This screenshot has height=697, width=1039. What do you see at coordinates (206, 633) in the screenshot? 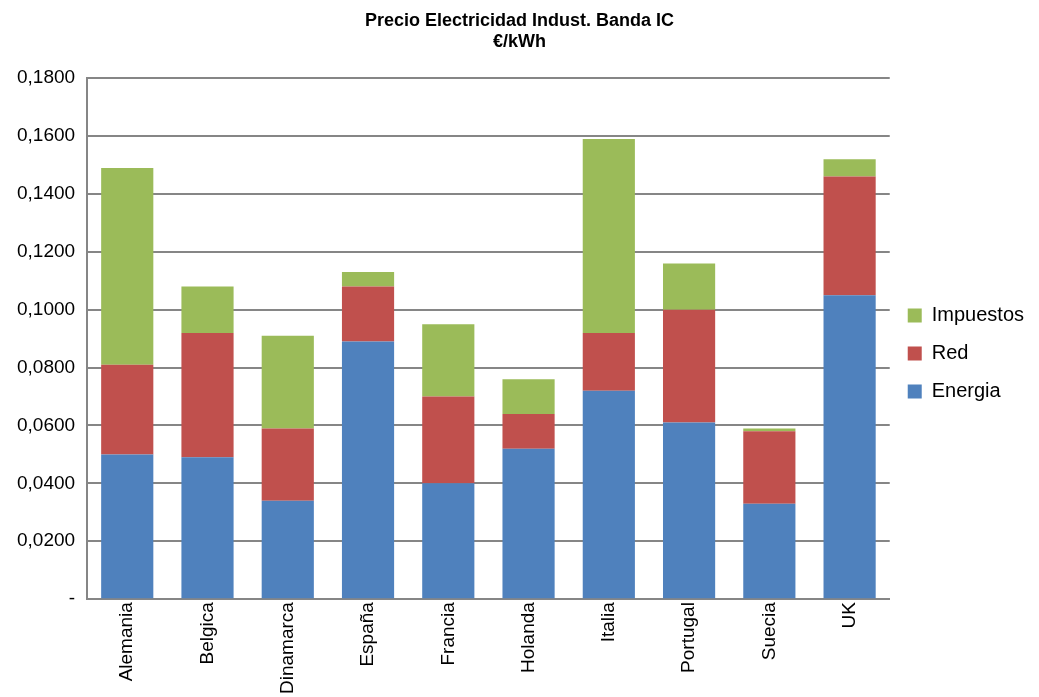
I see `x-tick-label: Belgica` at bounding box center [206, 633].